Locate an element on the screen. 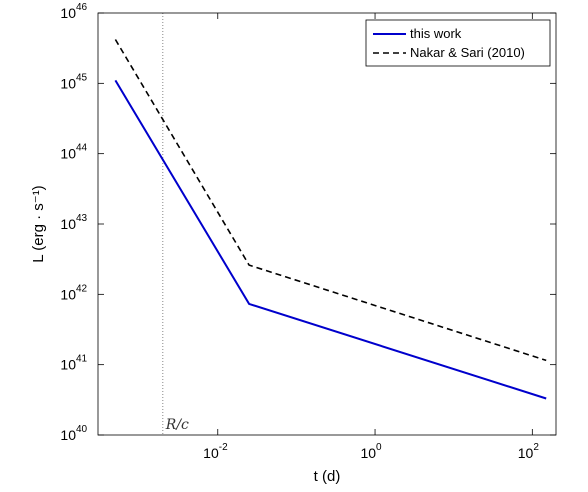 The image size is (588, 492). y-tick-label-42: 10 is located at coordinates (68, 294).